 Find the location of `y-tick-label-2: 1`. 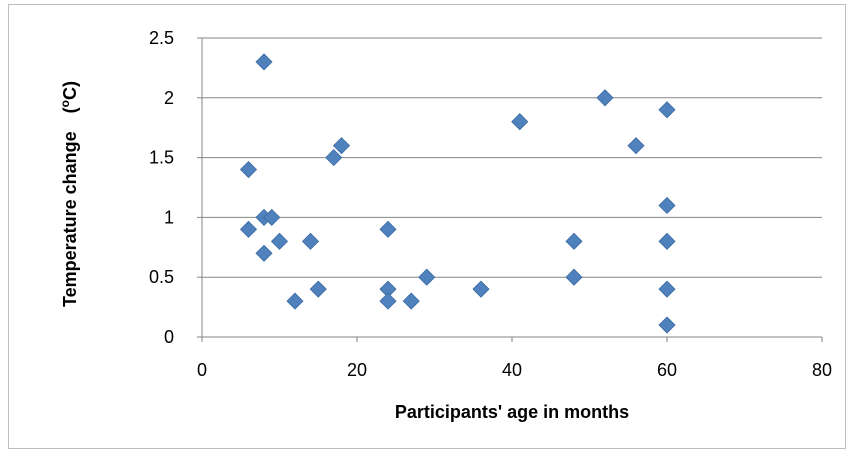

y-tick-label-2: 1 is located at coordinates (169, 217).